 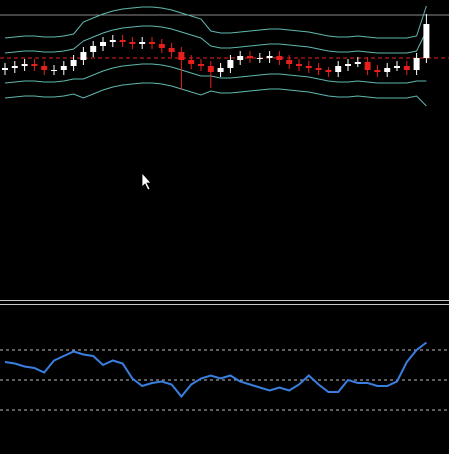 What do you see at coordinates (216, 370) in the screenshot?
I see `oscillator-line` at bounding box center [216, 370].